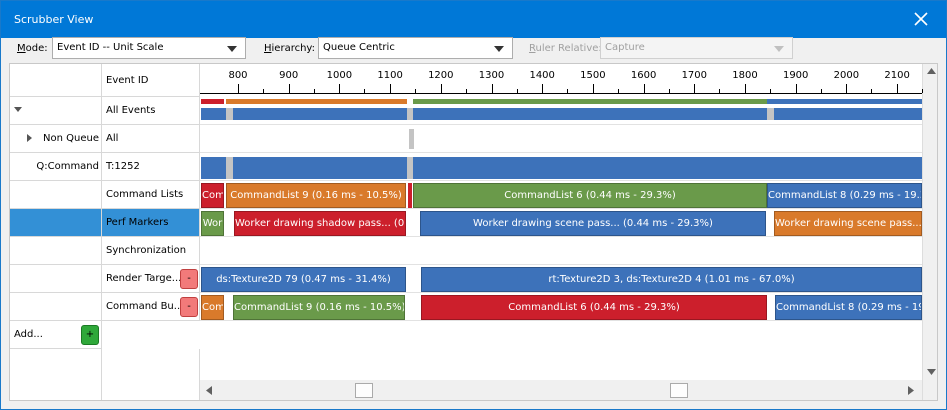  I want to click on ruler-tick-label: 1400, so click(542, 75).